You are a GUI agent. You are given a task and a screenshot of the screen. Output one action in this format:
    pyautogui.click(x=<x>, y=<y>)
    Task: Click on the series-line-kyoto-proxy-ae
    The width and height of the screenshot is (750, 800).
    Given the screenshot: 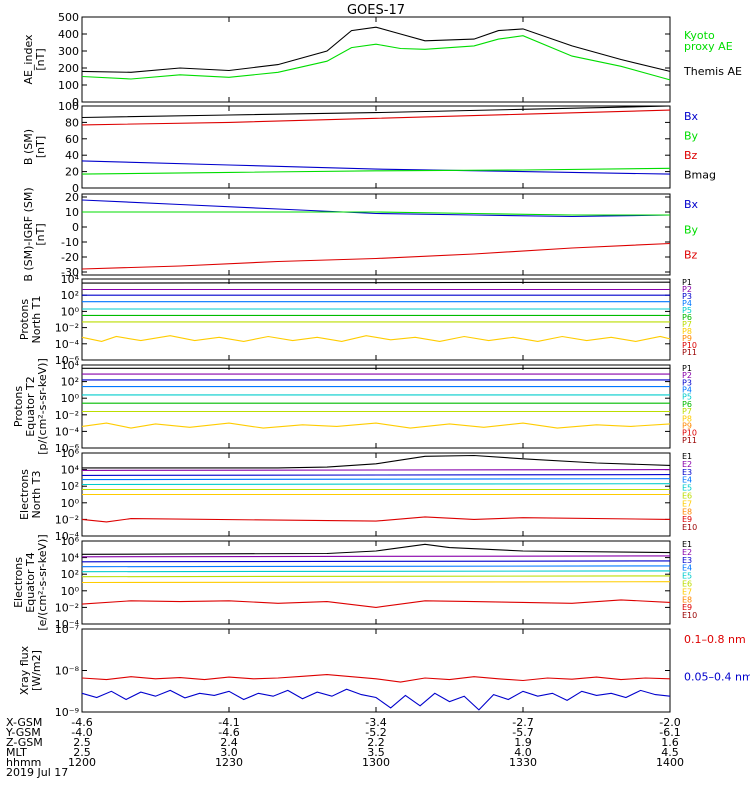 What is the action you would take?
    pyautogui.click(x=376, y=58)
    